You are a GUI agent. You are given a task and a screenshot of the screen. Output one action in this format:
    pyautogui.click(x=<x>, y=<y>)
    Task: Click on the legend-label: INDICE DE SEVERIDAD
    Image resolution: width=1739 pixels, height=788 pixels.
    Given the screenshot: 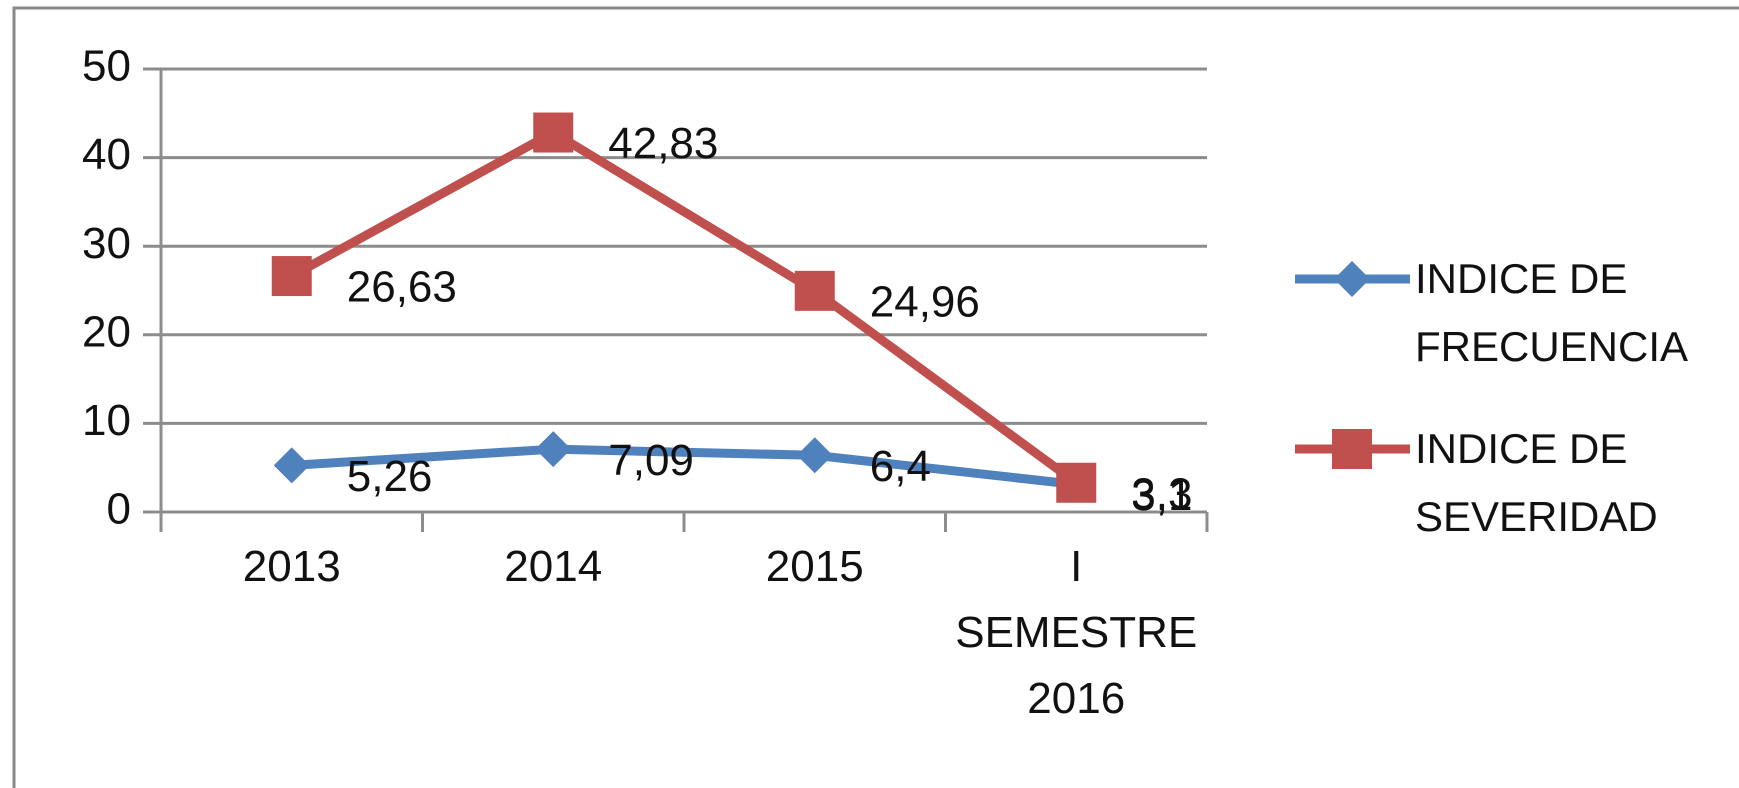 What is the action you would take?
    pyautogui.click(x=1536, y=482)
    